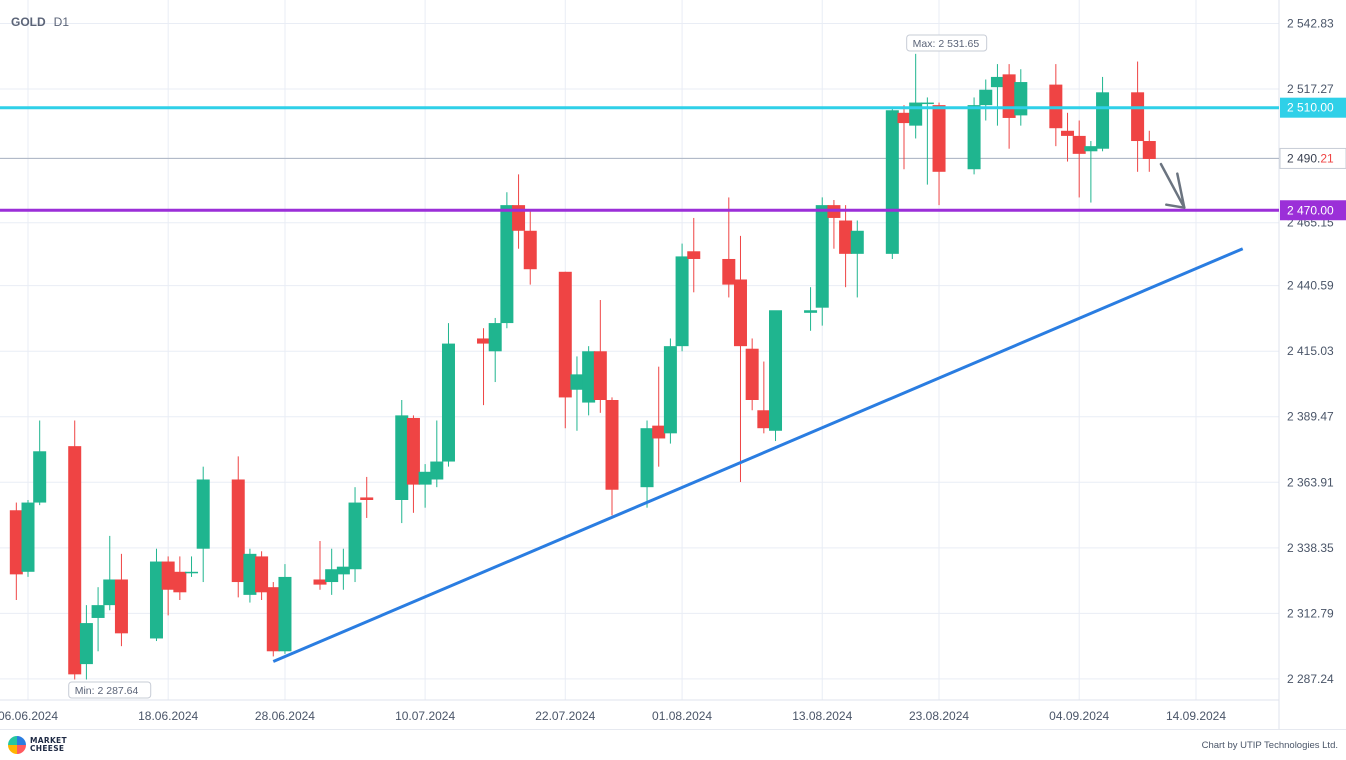 The height and width of the screenshot is (760, 1346). I want to click on symbol-name: GOLD, so click(28, 22).